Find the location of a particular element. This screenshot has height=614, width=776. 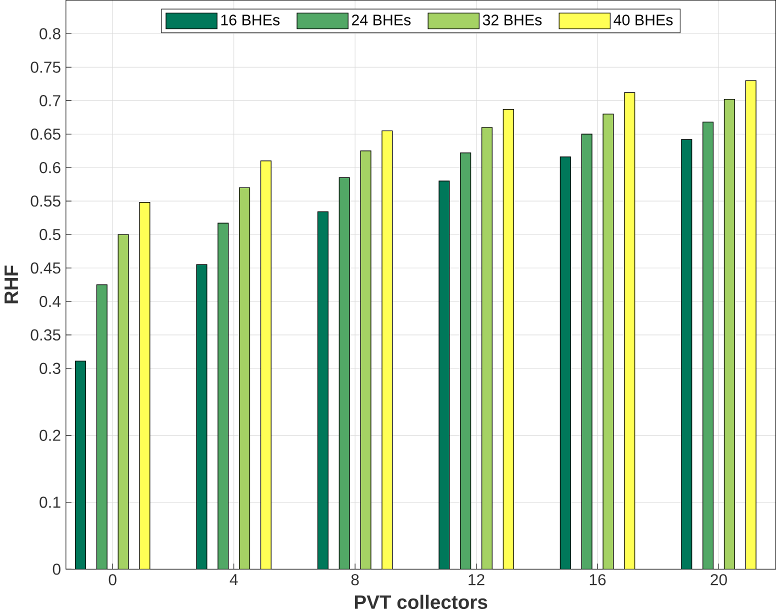

y-tick-label: 0.6 is located at coordinates (50, 168).